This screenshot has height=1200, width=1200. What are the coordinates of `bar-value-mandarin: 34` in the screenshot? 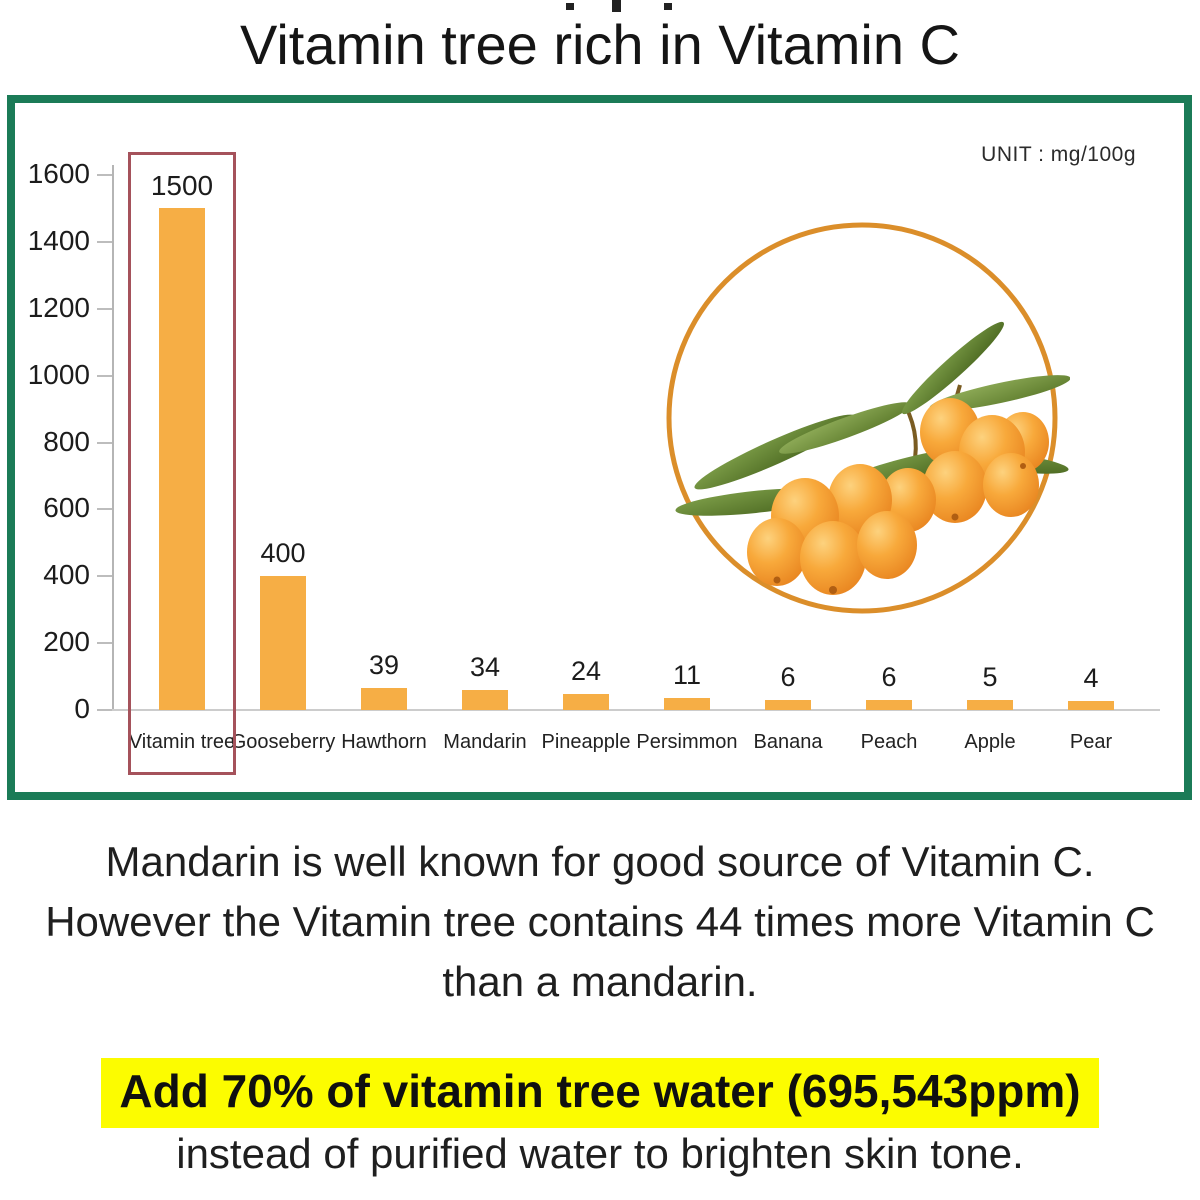 It's located at (485, 667).